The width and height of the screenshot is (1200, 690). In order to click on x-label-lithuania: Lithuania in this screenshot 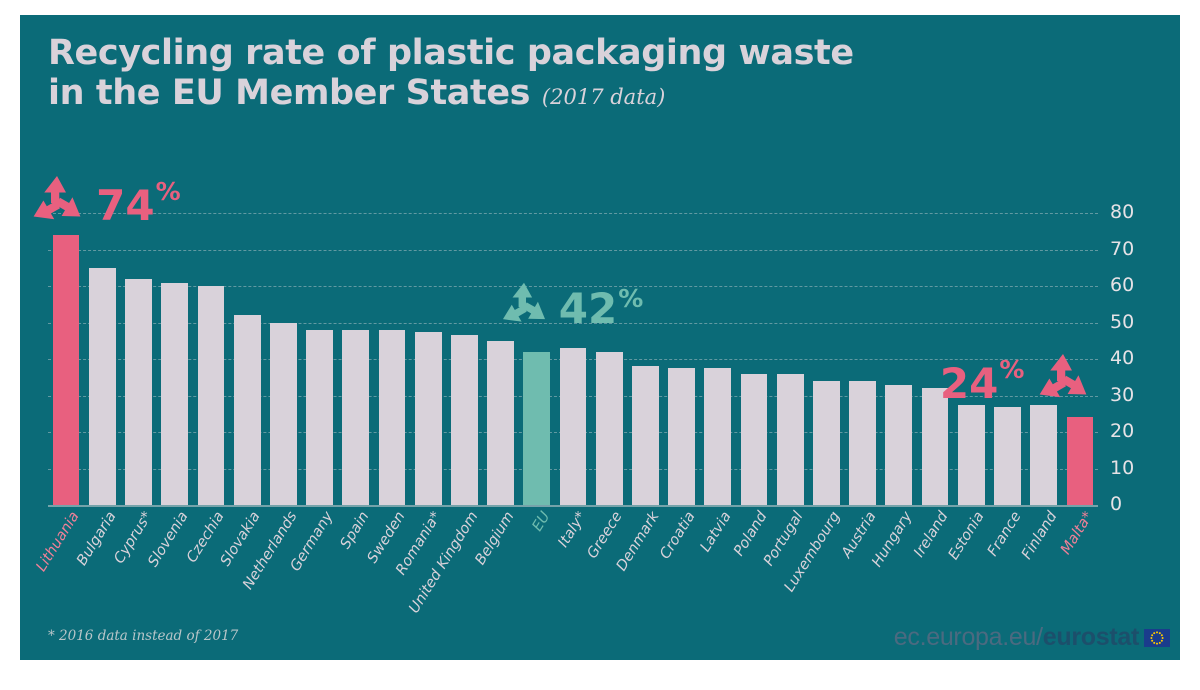, I will do `click(58, 542)`.